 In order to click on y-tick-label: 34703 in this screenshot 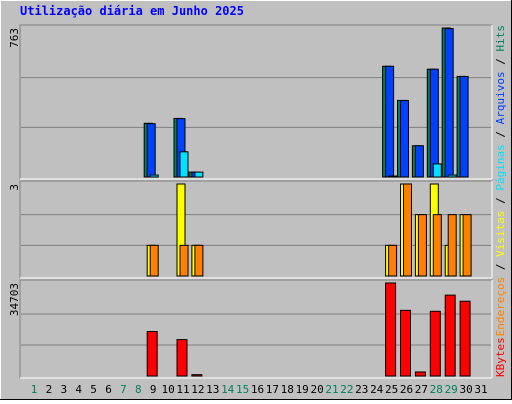, I will do `click(14, 299)`.